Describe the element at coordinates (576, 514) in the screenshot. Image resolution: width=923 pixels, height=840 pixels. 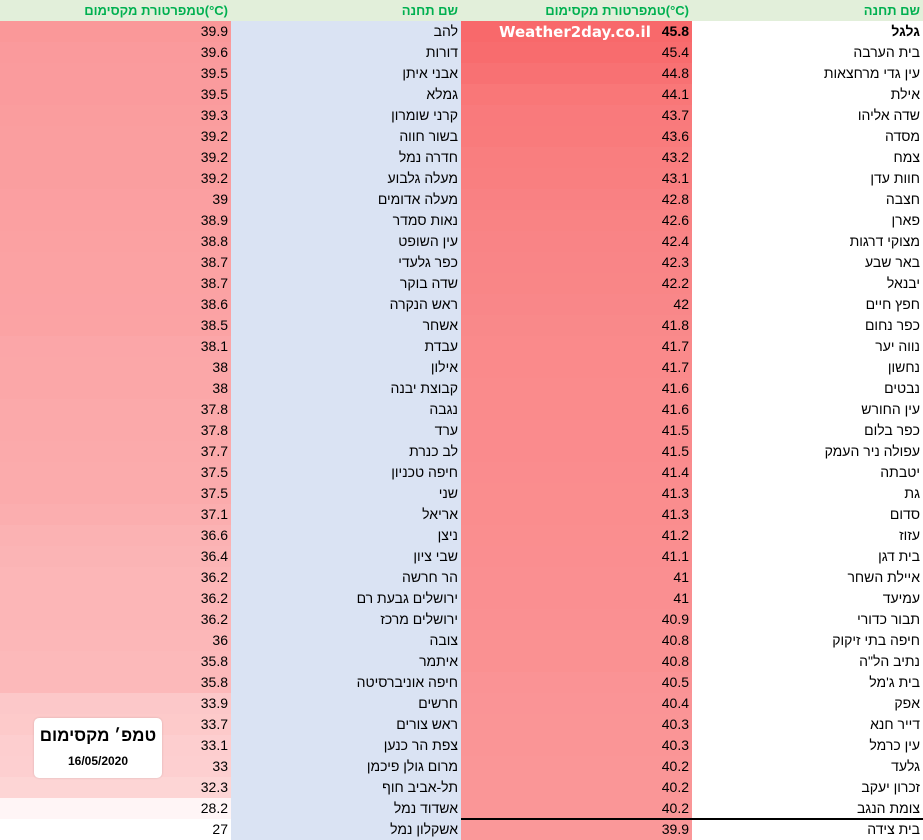
I see `right-temp-cell: 41.3` at that location.